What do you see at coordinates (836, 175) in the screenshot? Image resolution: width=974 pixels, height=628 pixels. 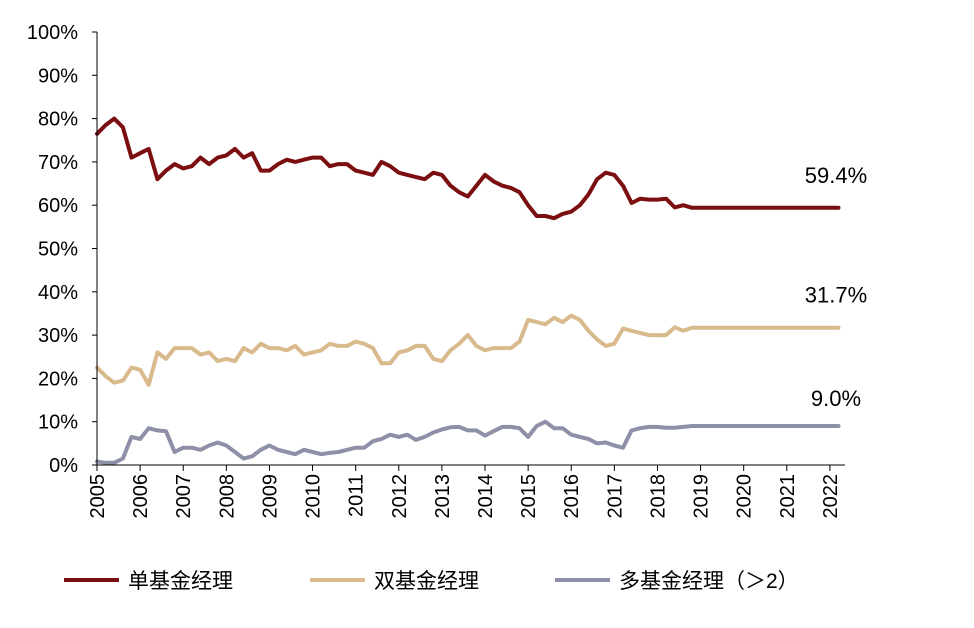 I see `end-value-label-0: 59.4%` at bounding box center [836, 175].